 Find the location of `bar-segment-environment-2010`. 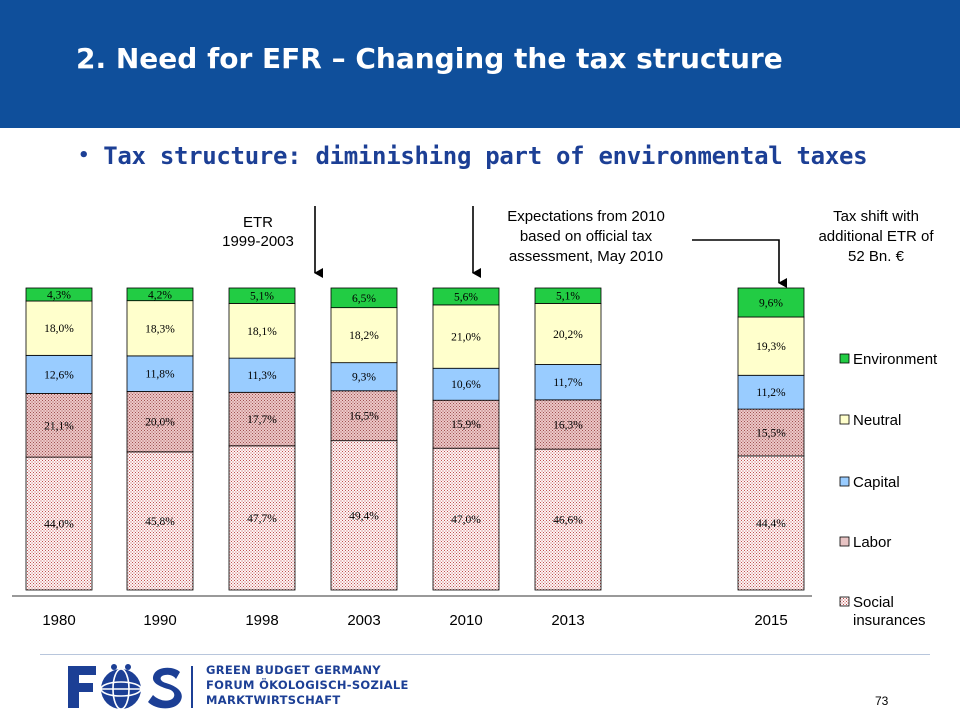

bar-segment-environment-2010 is located at coordinates (466, 296).